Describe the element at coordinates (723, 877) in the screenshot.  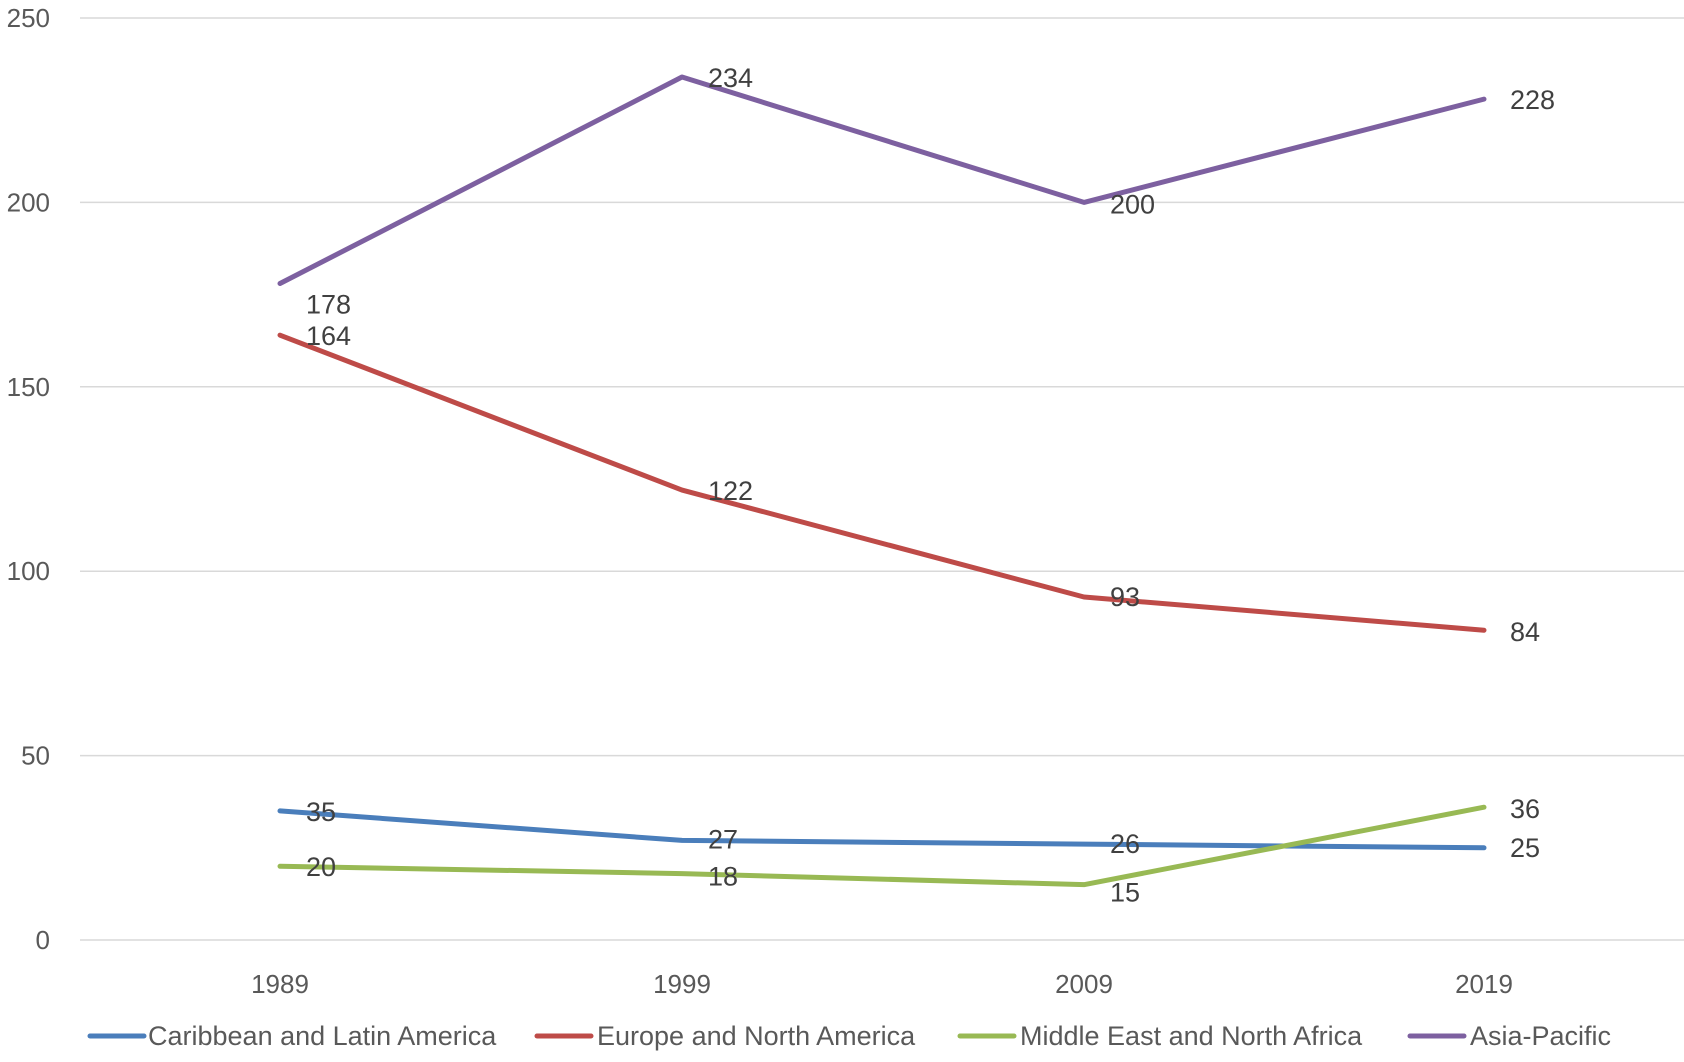
I see `data-label: 18` at that location.